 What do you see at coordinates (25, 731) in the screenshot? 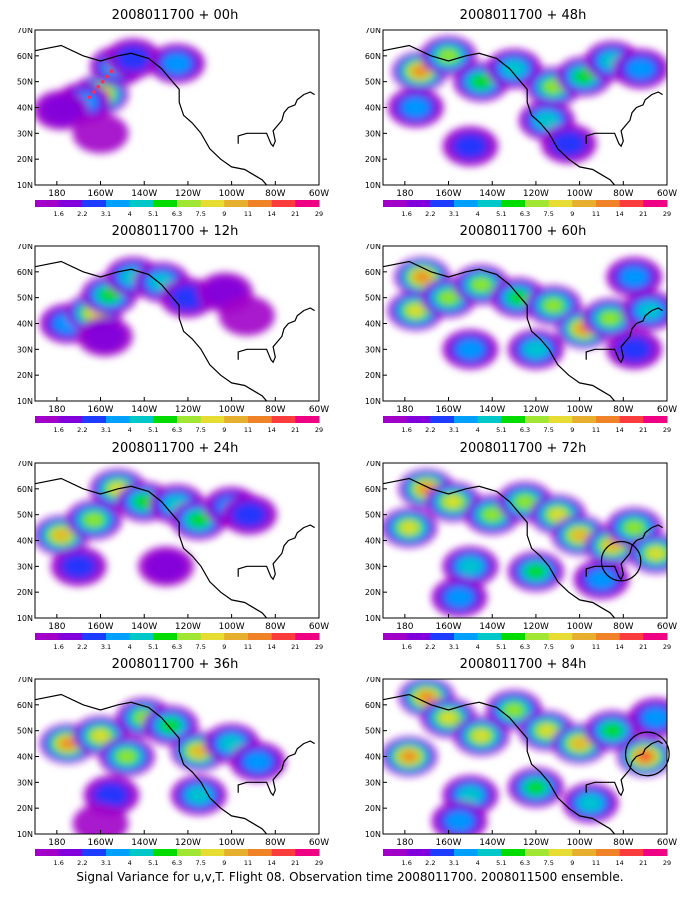
I see `y-tick-label: 50N` at bounding box center [25, 731].